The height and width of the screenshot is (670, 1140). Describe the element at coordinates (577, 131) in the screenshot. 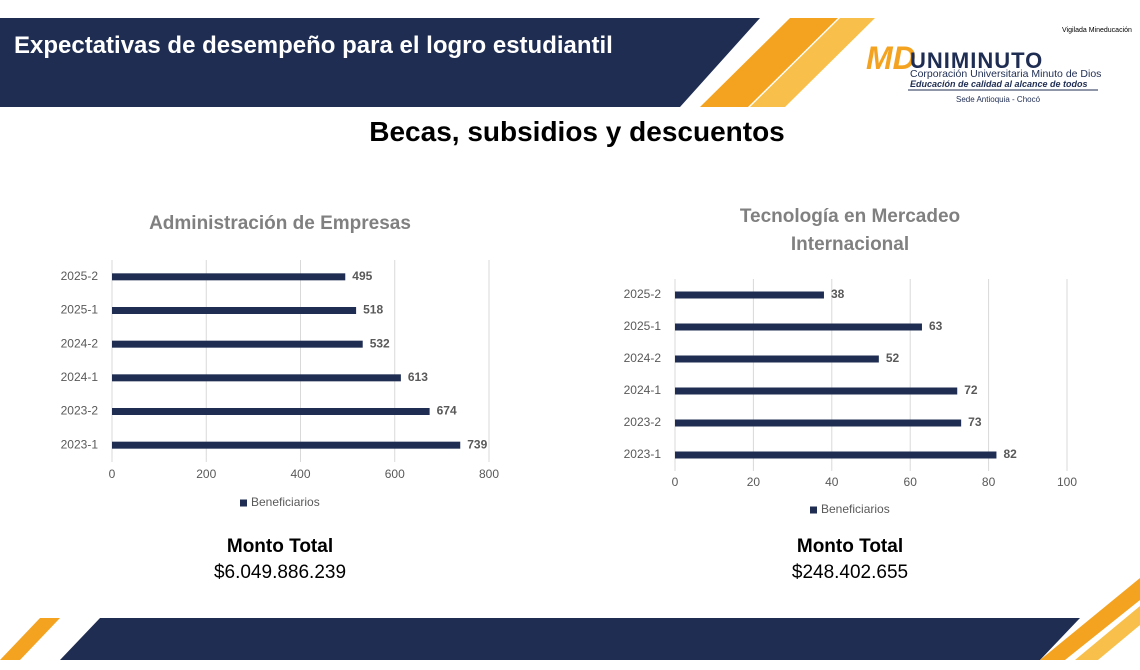

I see `slide-heading: Becas, subsidios y descuentos` at that location.